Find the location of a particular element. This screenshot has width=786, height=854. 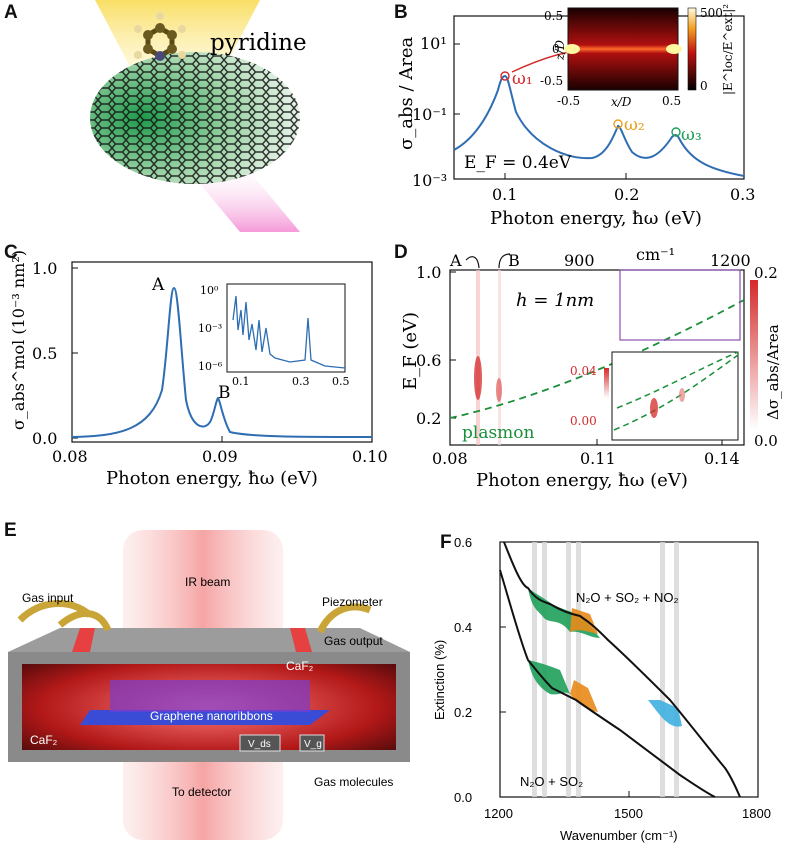

xtick-c-0: 0.08 is located at coordinates (70, 456).